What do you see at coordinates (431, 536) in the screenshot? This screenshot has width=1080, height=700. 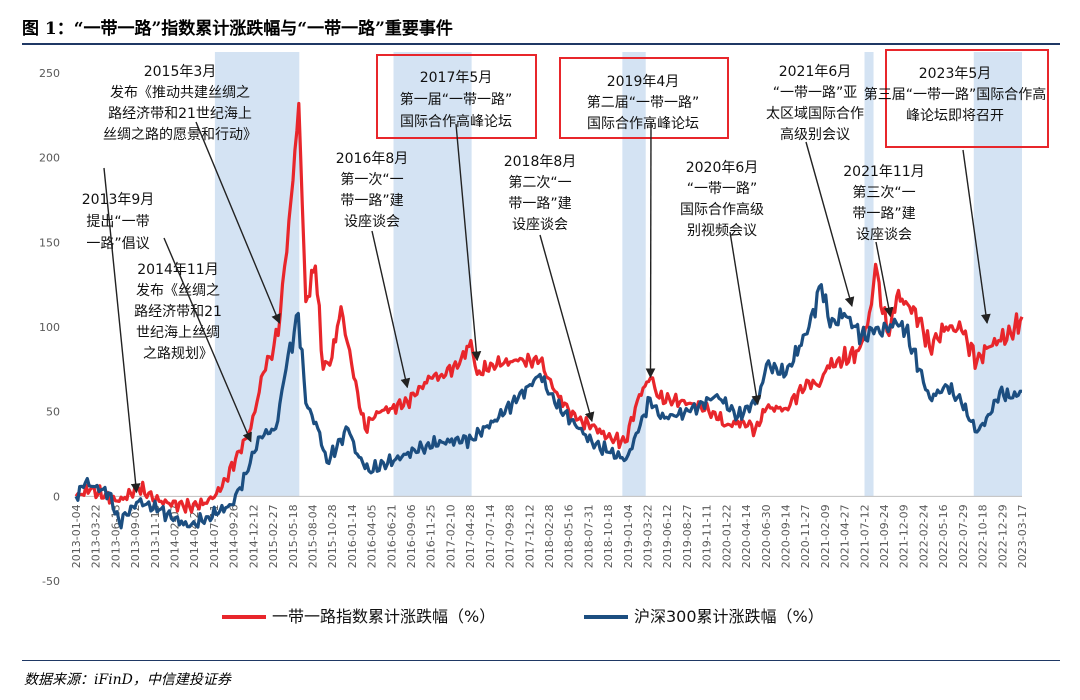 I see `x-tick-label: 2016-11-25` at bounding box center [431, 536].